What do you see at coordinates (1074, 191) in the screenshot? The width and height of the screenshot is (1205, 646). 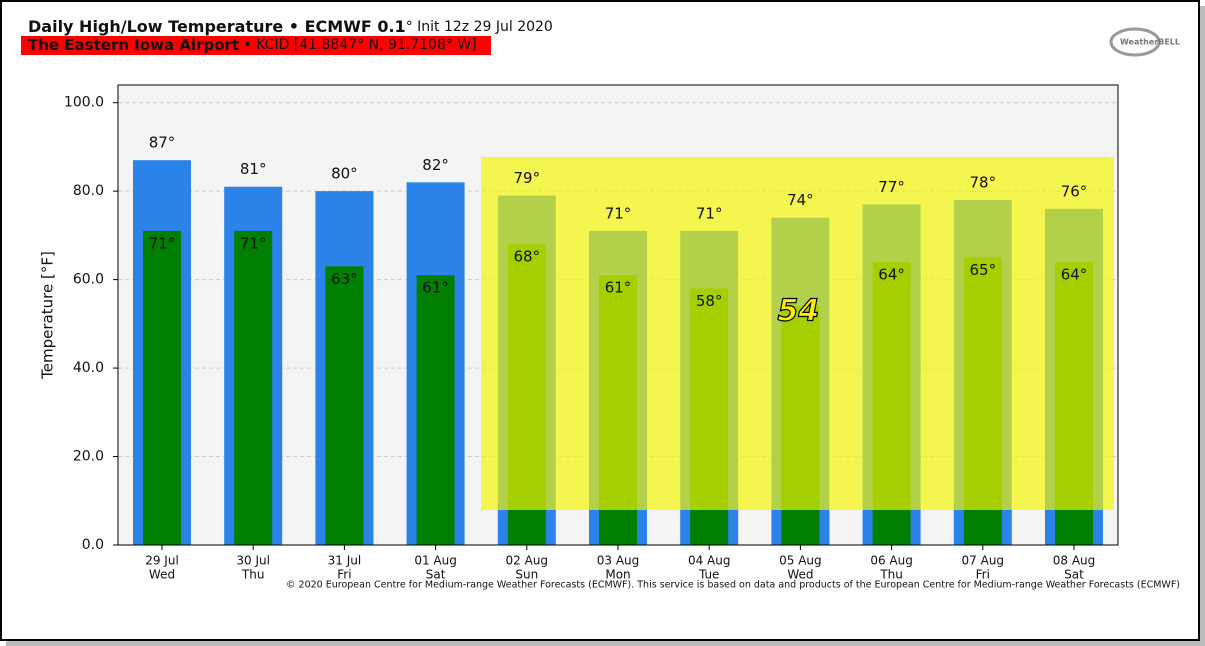 I see `value-label: 76°` at bounding box center [1074, 191].